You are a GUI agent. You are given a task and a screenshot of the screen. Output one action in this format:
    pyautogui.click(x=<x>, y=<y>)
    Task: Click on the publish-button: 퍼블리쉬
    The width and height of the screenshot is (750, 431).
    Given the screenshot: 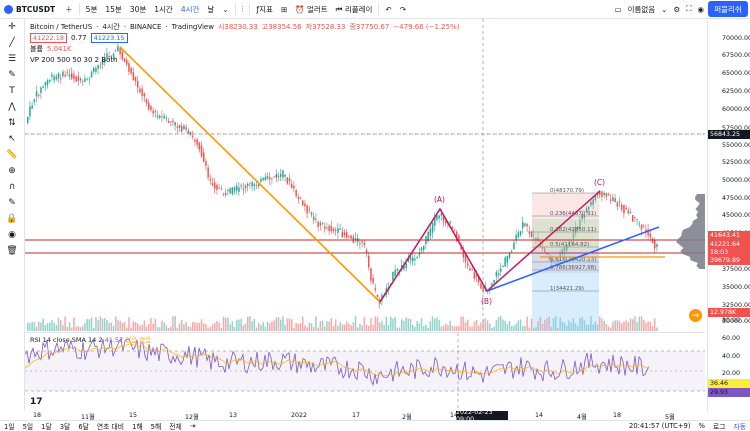 What is the action you would take?
    pyautogui.click(x=728, y=9)
    